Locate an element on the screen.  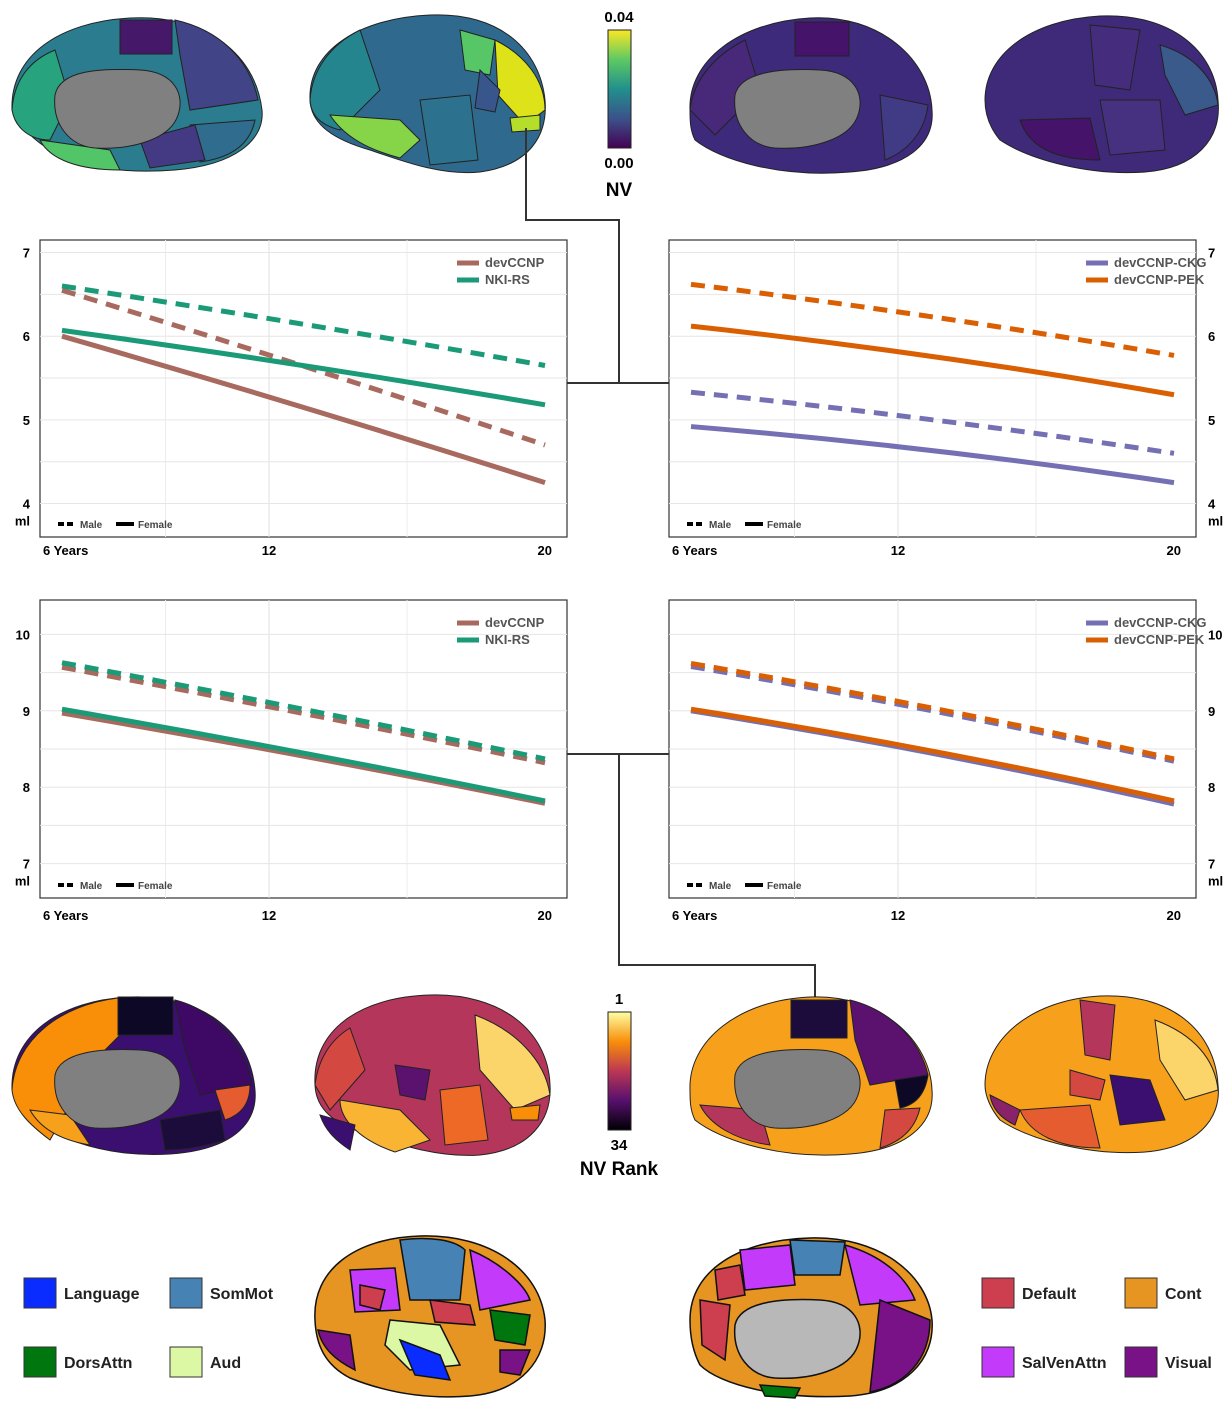
network-label-dorsattn: DorsAttn is located at coordinates (98, 1363).